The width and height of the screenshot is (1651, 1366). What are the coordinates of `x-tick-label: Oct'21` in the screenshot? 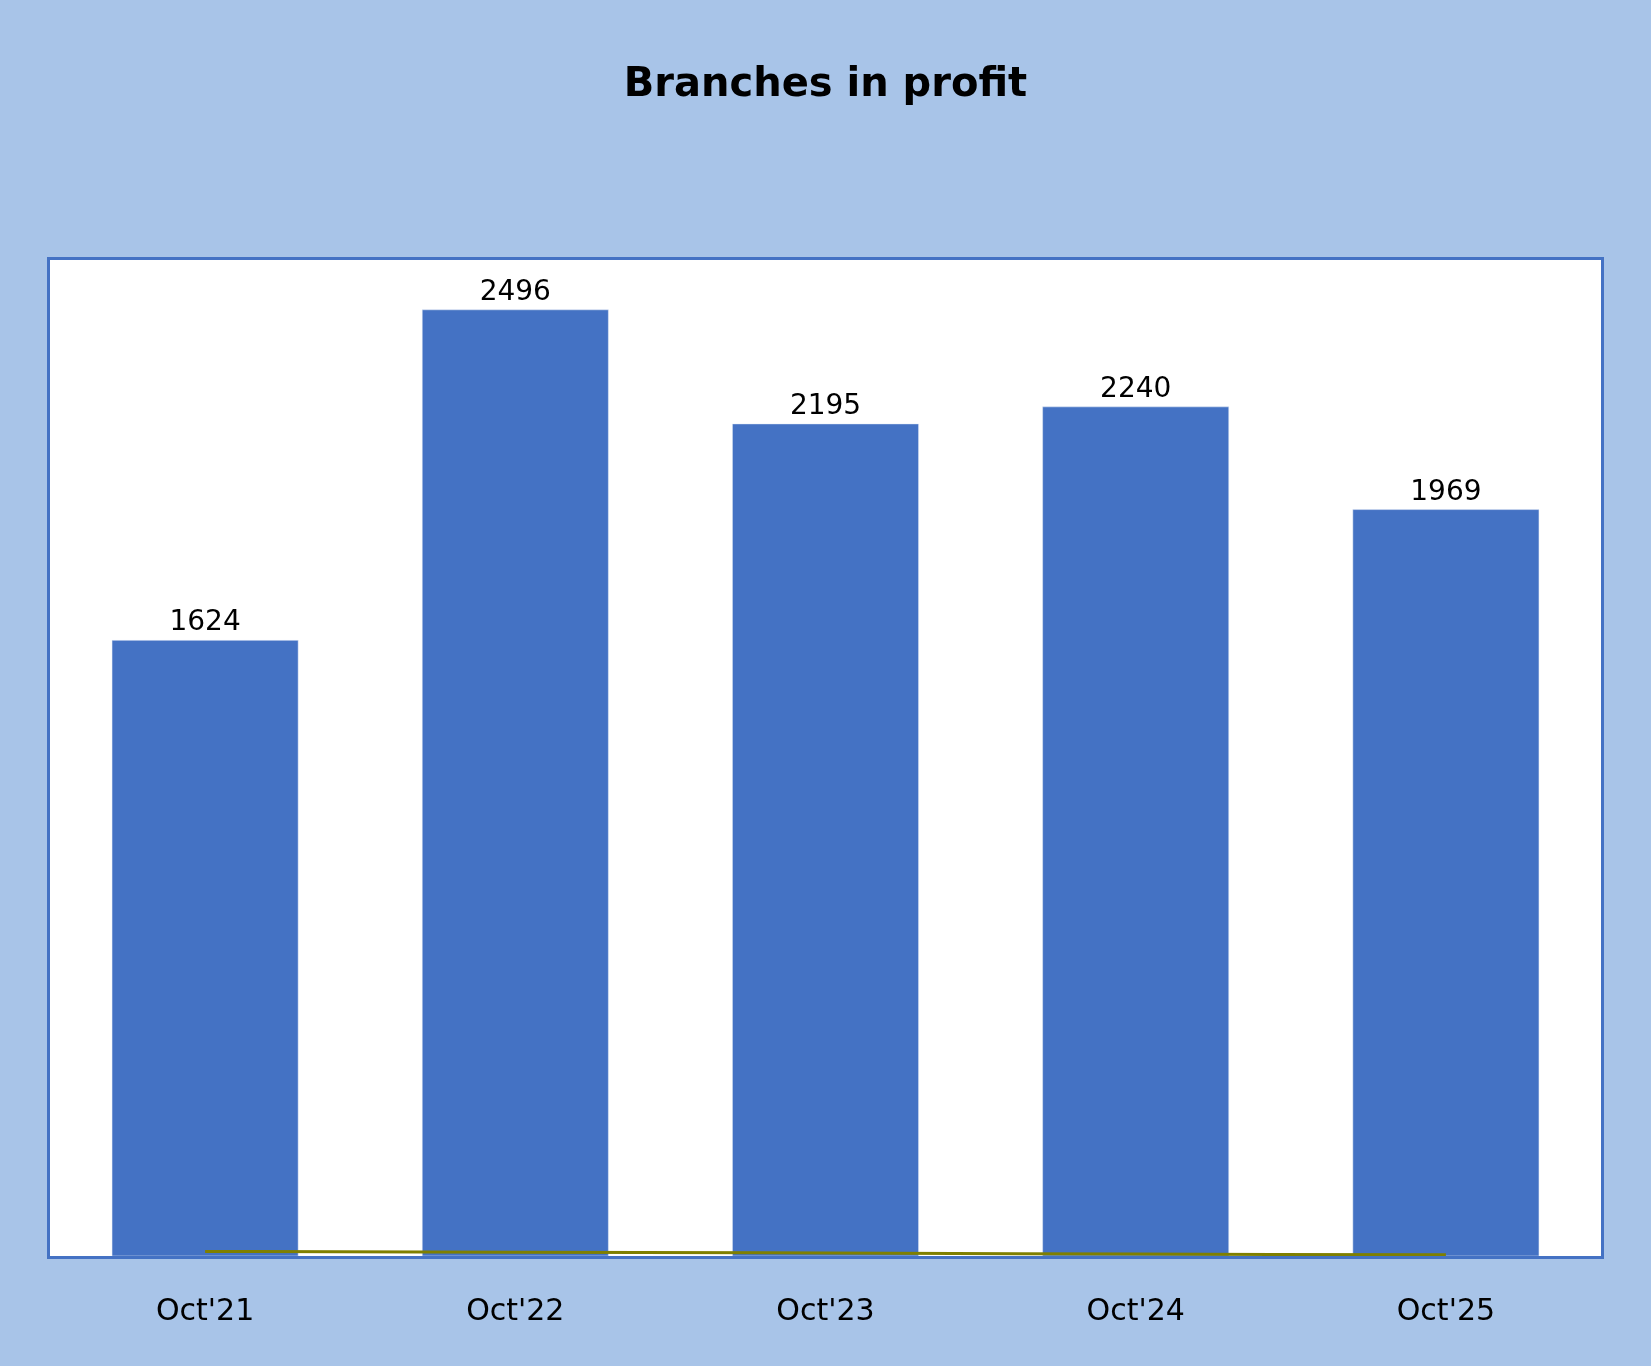 It's located at (205, 1309).